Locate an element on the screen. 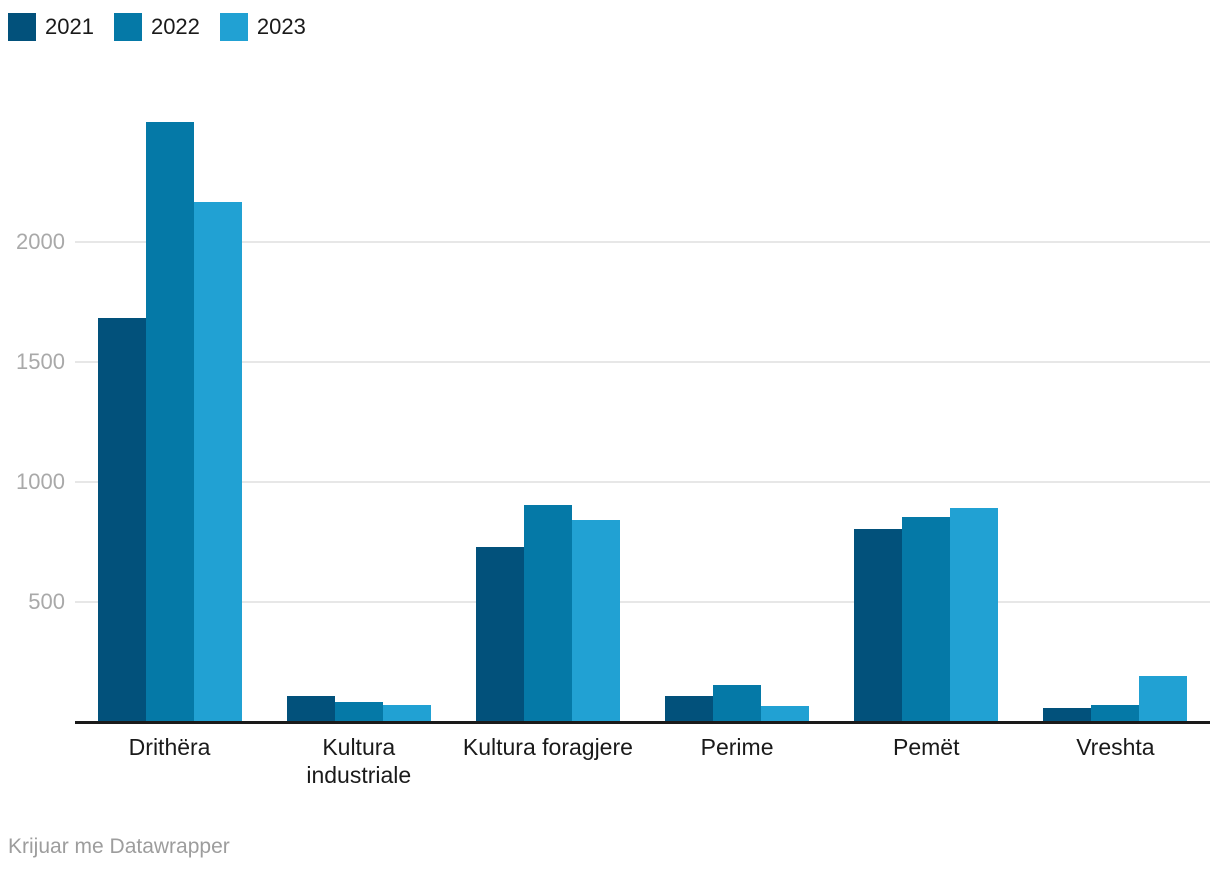 This screenshot has width=1220, height=872. legend-label: 2021 is located at coordinates (69, 26).